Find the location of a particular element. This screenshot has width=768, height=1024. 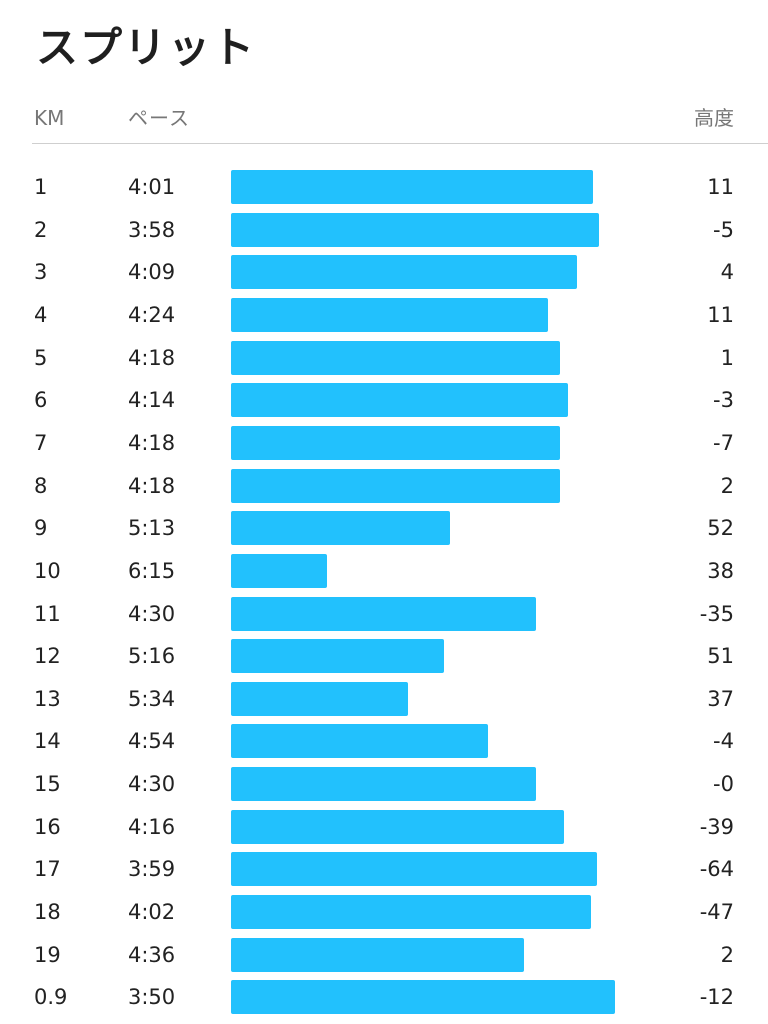

split-km: 15 is located at coordinates (47, 784).